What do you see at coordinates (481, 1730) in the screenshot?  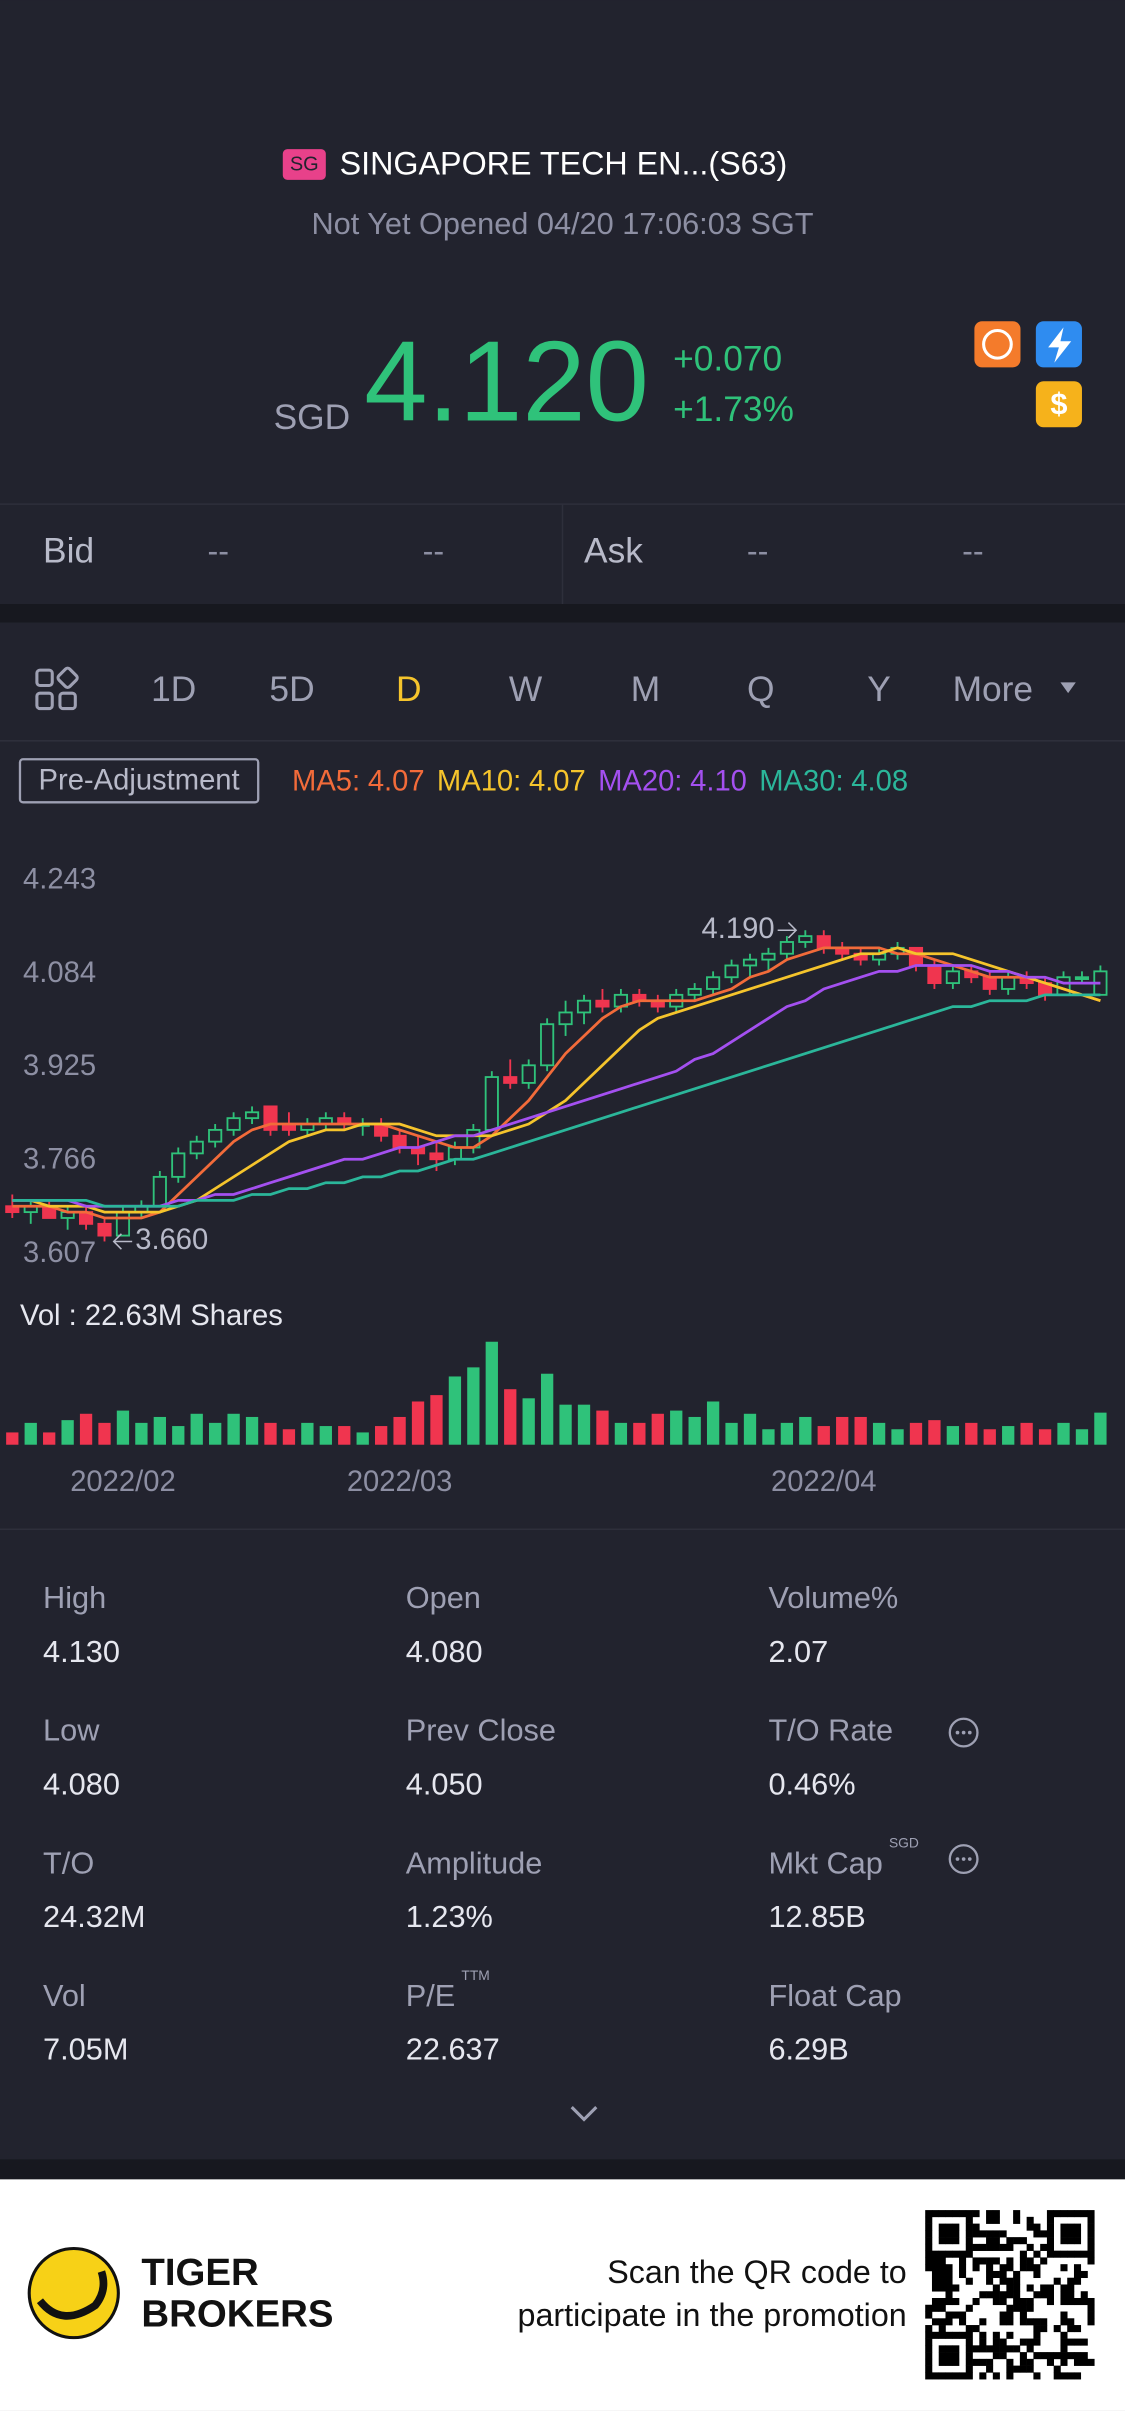 I see `stat-label: Prev Close` at bounding box center [481, 1730].